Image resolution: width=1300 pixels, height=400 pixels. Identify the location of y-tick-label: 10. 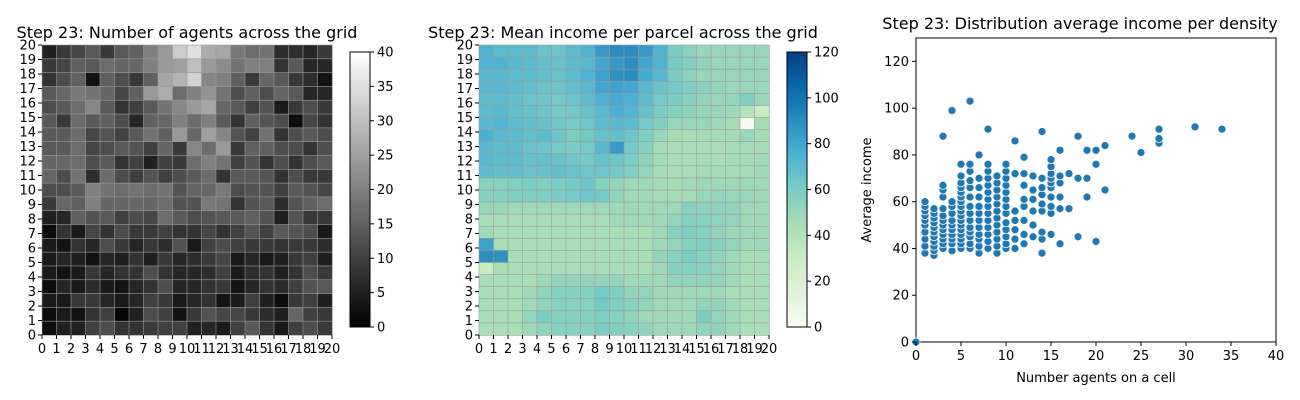
(464, 191).